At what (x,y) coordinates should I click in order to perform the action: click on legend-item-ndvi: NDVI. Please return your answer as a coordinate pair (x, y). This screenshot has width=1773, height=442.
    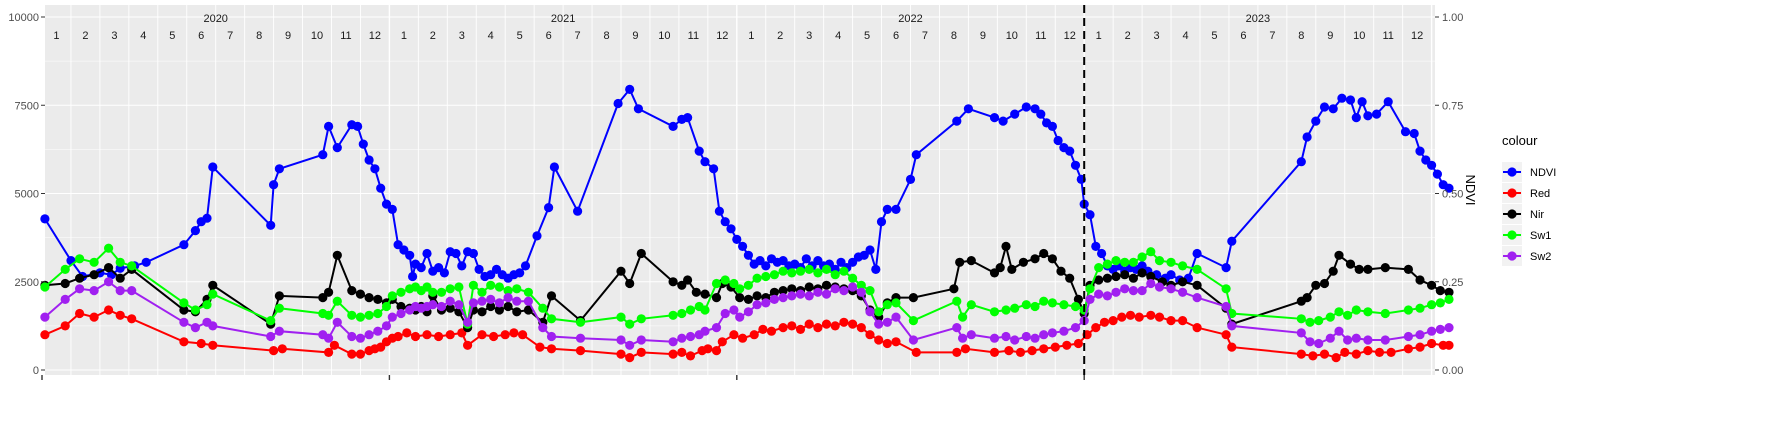
    Looking at the image, I should click on (1529, 172).